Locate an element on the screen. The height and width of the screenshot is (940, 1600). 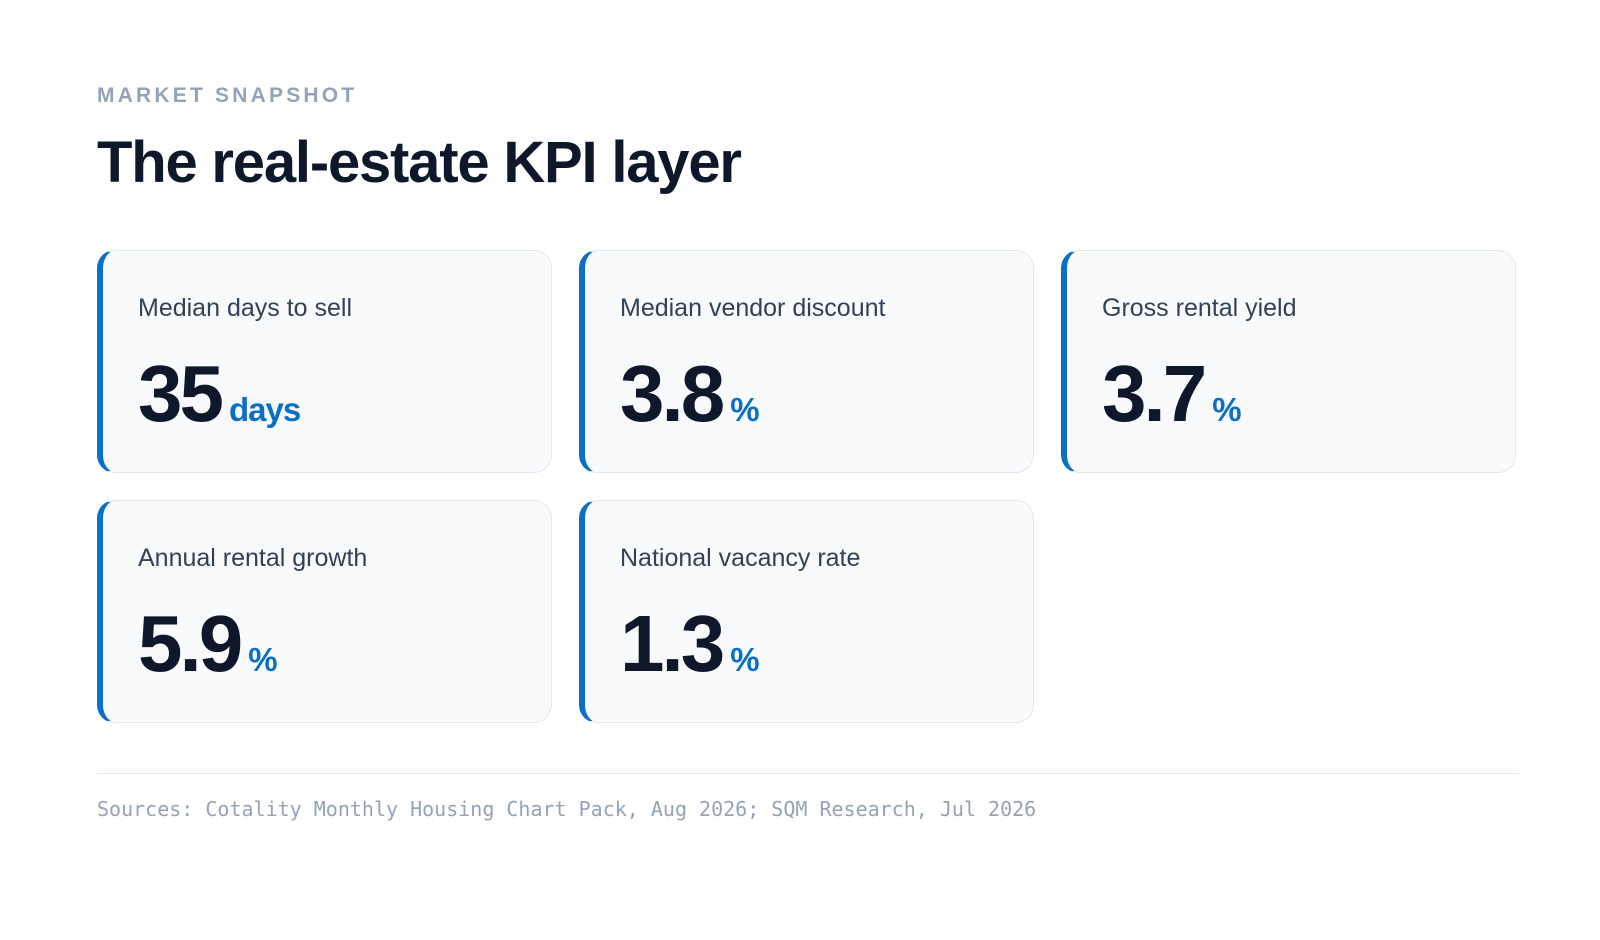
section-eyebrow: MARKET SNAPSHOT is located at coordinates (227, 95).